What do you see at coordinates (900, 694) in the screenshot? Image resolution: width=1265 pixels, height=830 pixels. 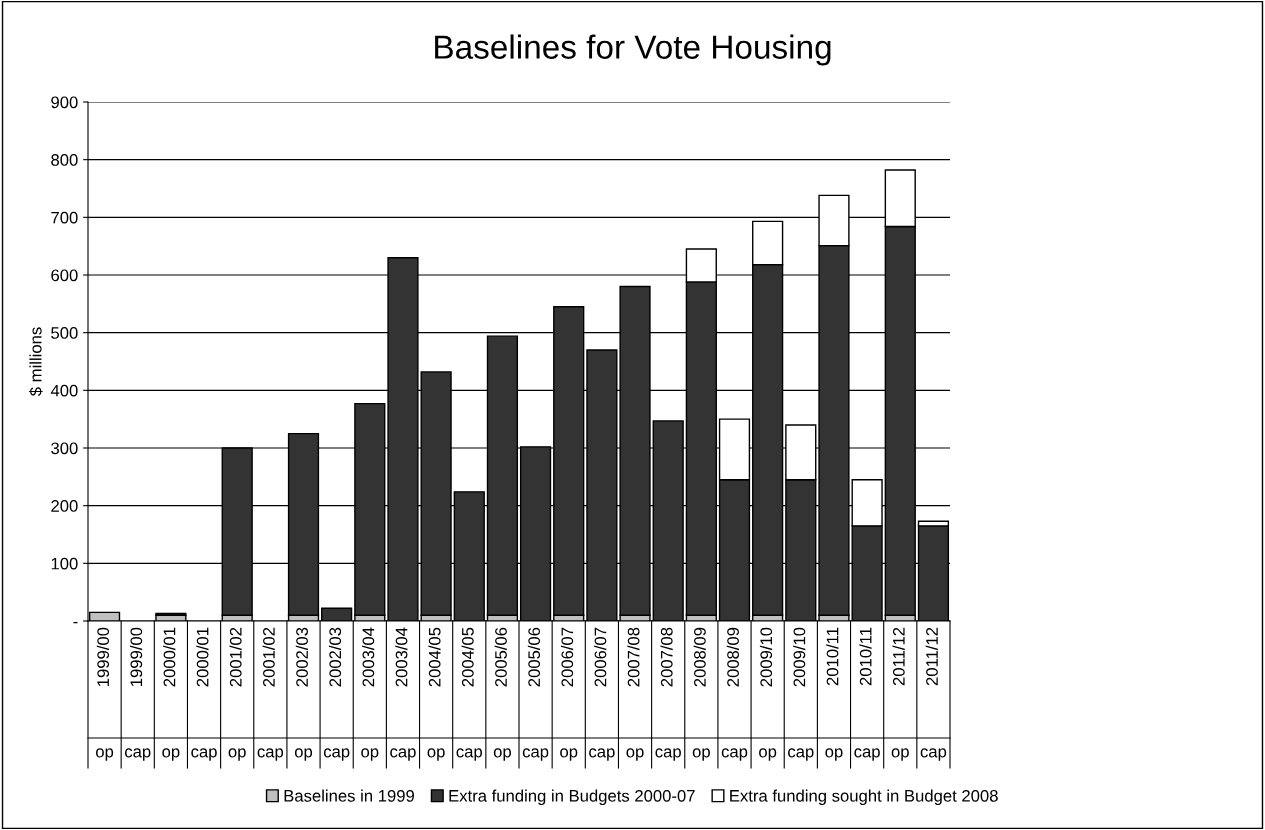 I see `category-label: 2011/12 op` at bounding box center [900, 694].